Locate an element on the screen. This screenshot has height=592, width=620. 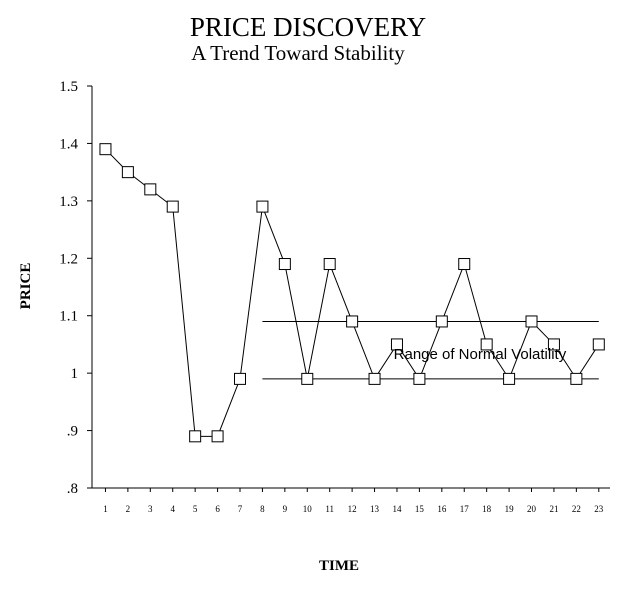
x-tick-label: 21 is located at coordinates (553, 509).